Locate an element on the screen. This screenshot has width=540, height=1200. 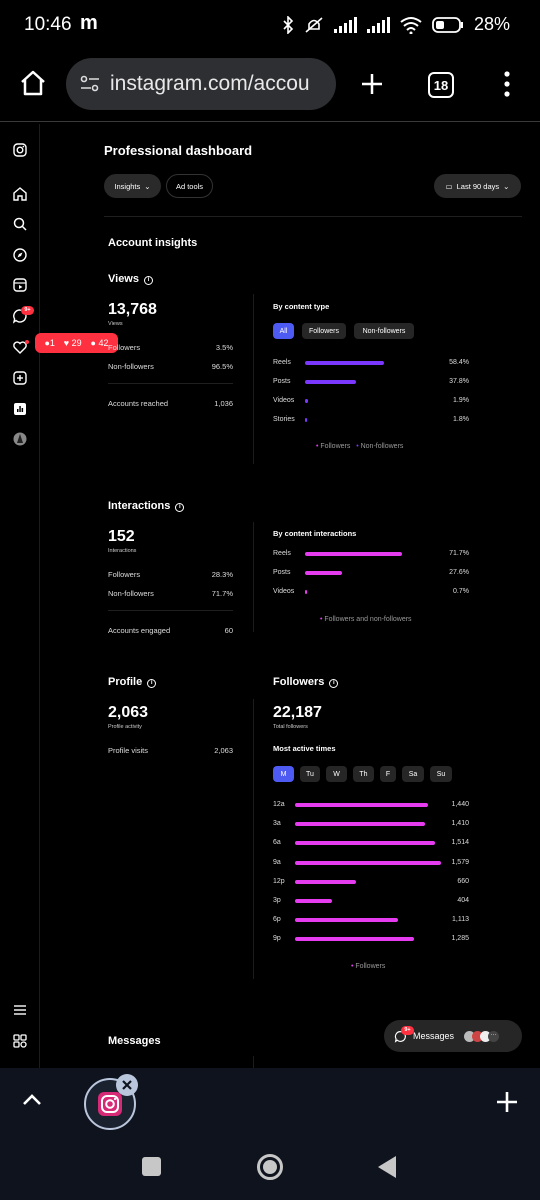
account-insights-heading: Account insights is located at coordinates (153, 243).